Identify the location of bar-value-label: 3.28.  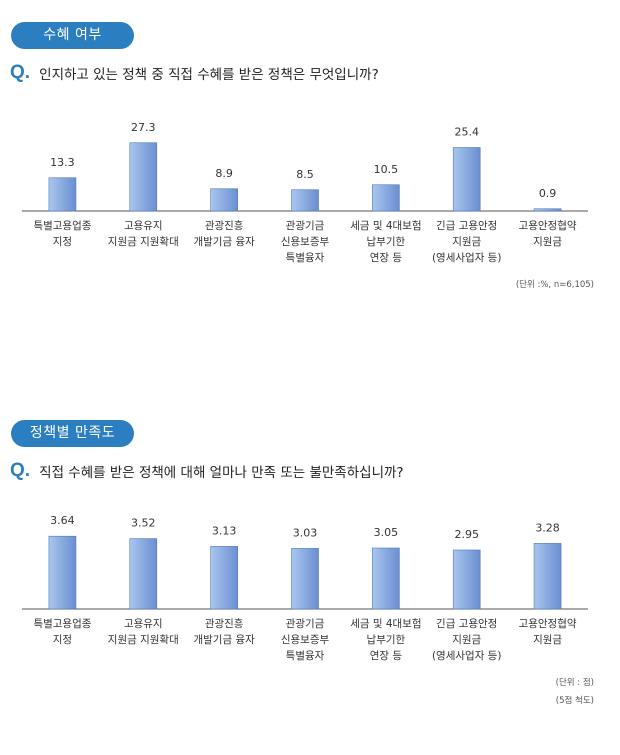
(547, 527).